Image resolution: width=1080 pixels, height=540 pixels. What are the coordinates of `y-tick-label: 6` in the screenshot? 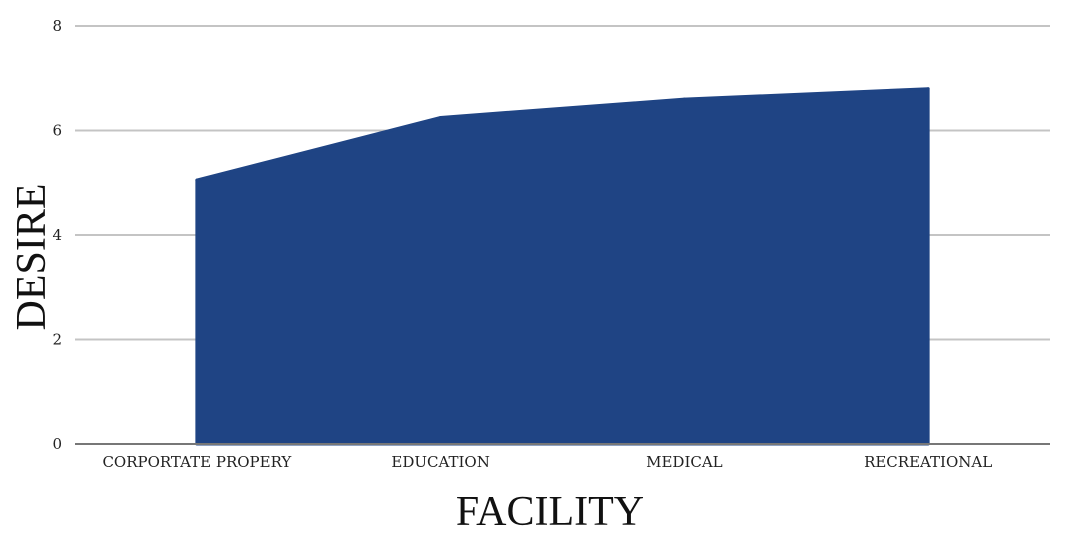 It's located at (57, 131).